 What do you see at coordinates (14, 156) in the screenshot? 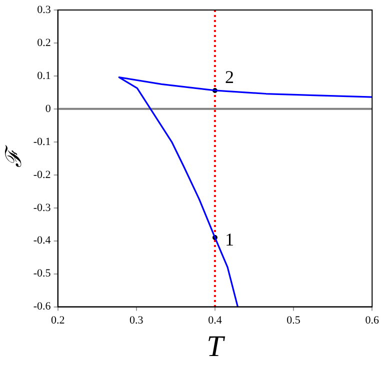
I see `y-axis-title: ℱ` at bounding box center [14, 156].